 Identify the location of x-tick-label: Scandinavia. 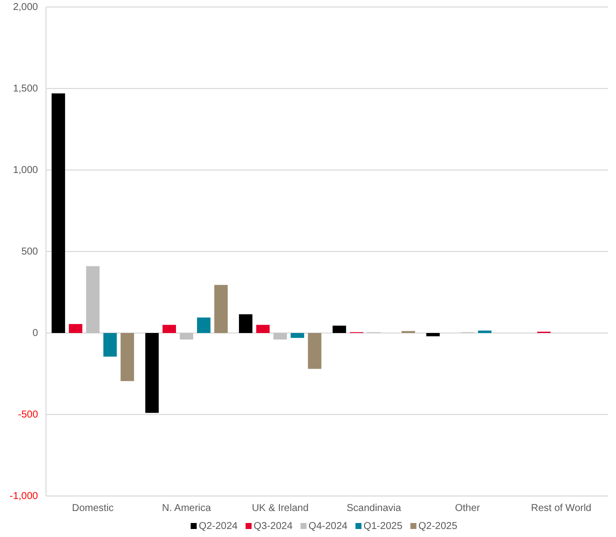
(374, 508).